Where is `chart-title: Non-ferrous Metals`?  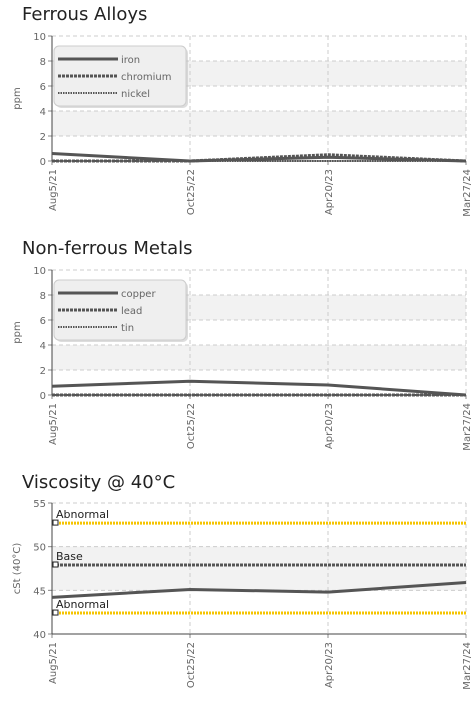 chart-title: Non-ferrous Metals is located at coordinates (107, 248).